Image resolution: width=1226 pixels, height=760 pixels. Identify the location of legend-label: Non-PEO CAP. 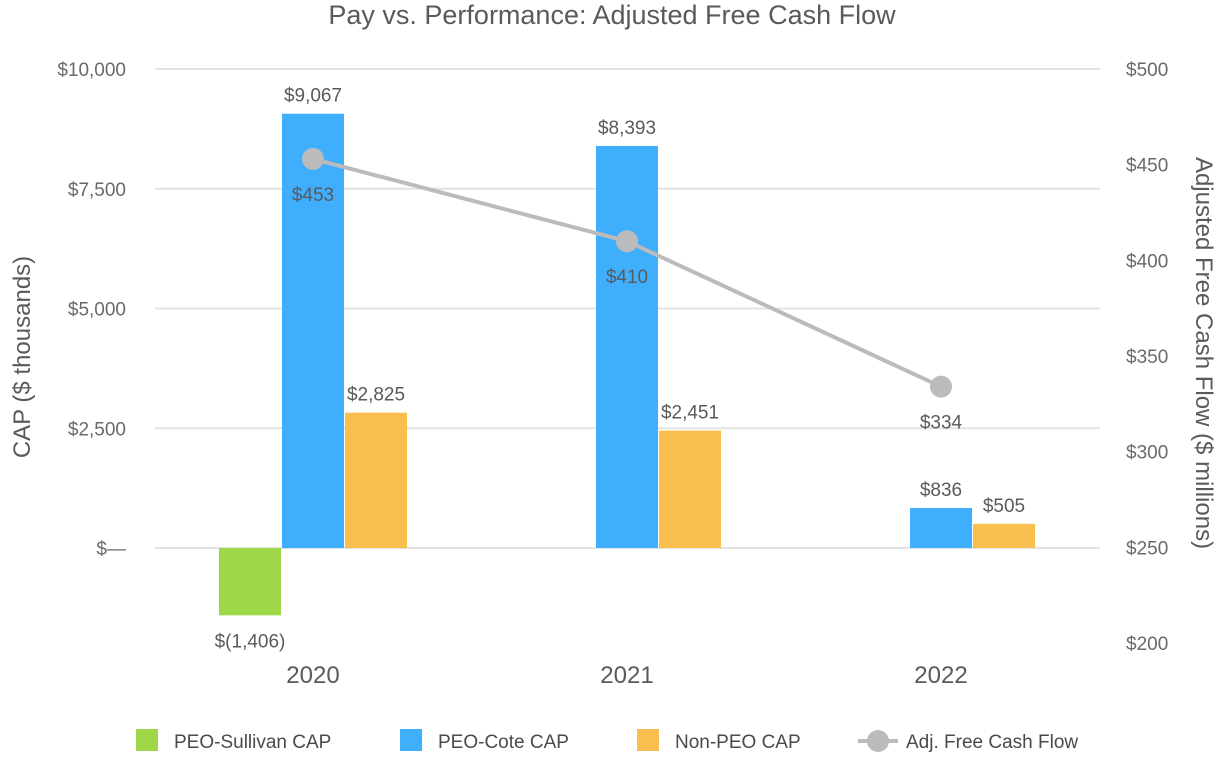
(738, 742).